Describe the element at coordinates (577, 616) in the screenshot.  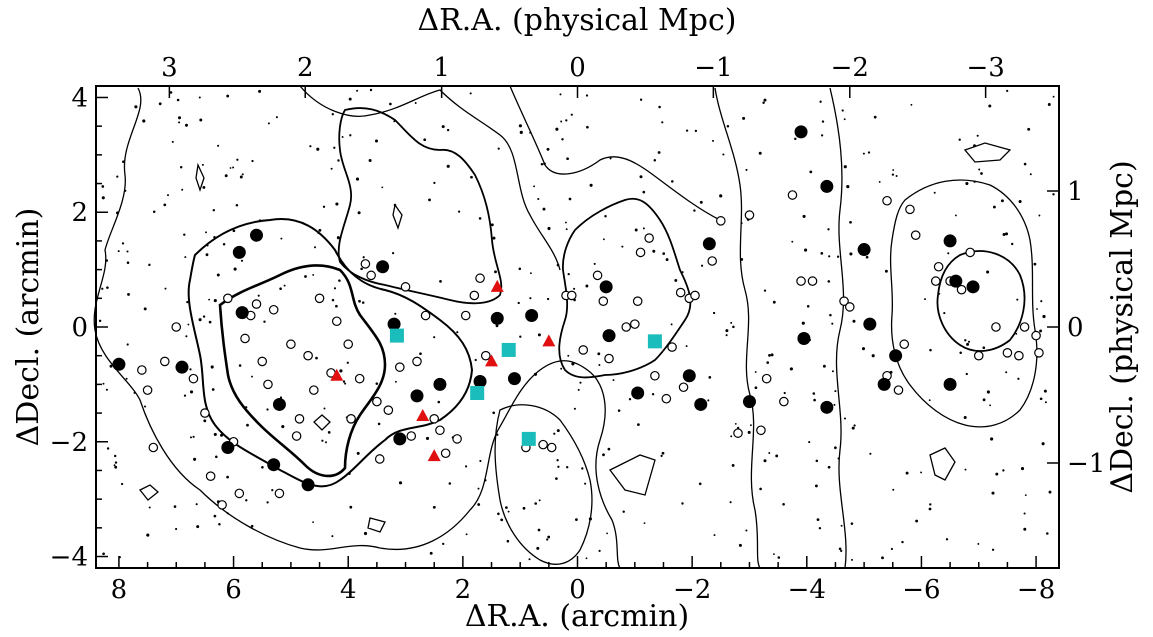
I see `x-axis-title: ΔR.A. (arcmin)` at that location.